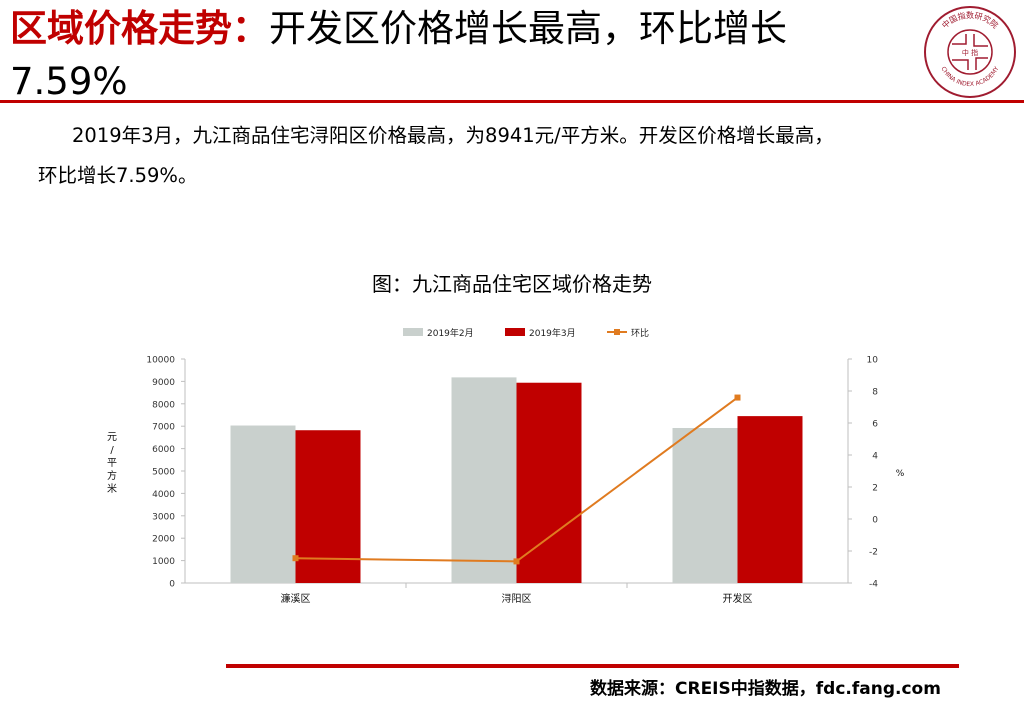 The width and height of the screenshot is (1024, 709). I want to click on y2-tick-label: 8, so click(875, 393).